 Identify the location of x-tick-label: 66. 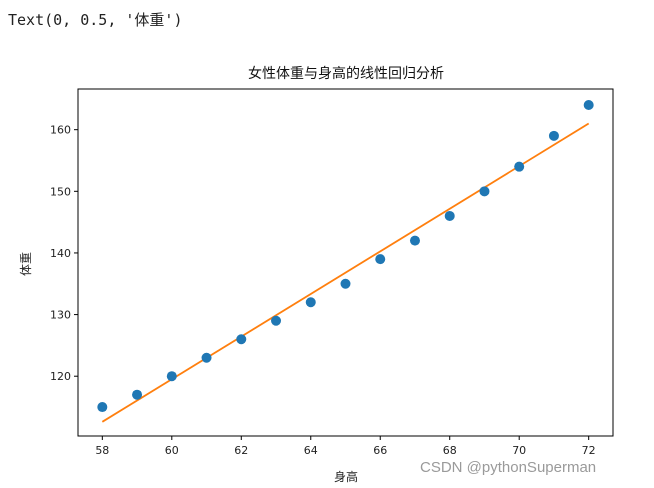
(380, 450).